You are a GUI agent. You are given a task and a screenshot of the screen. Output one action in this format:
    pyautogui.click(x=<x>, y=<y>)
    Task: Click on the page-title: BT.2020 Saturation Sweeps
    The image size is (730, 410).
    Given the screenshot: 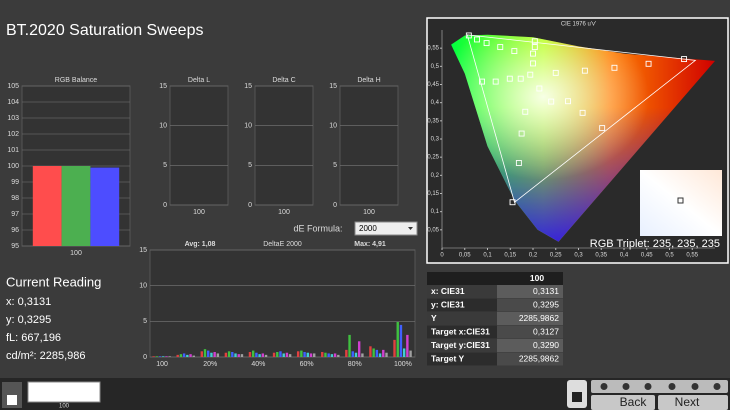 What is the action you would take?
    pyautogui.click(x=104, y=30)
    